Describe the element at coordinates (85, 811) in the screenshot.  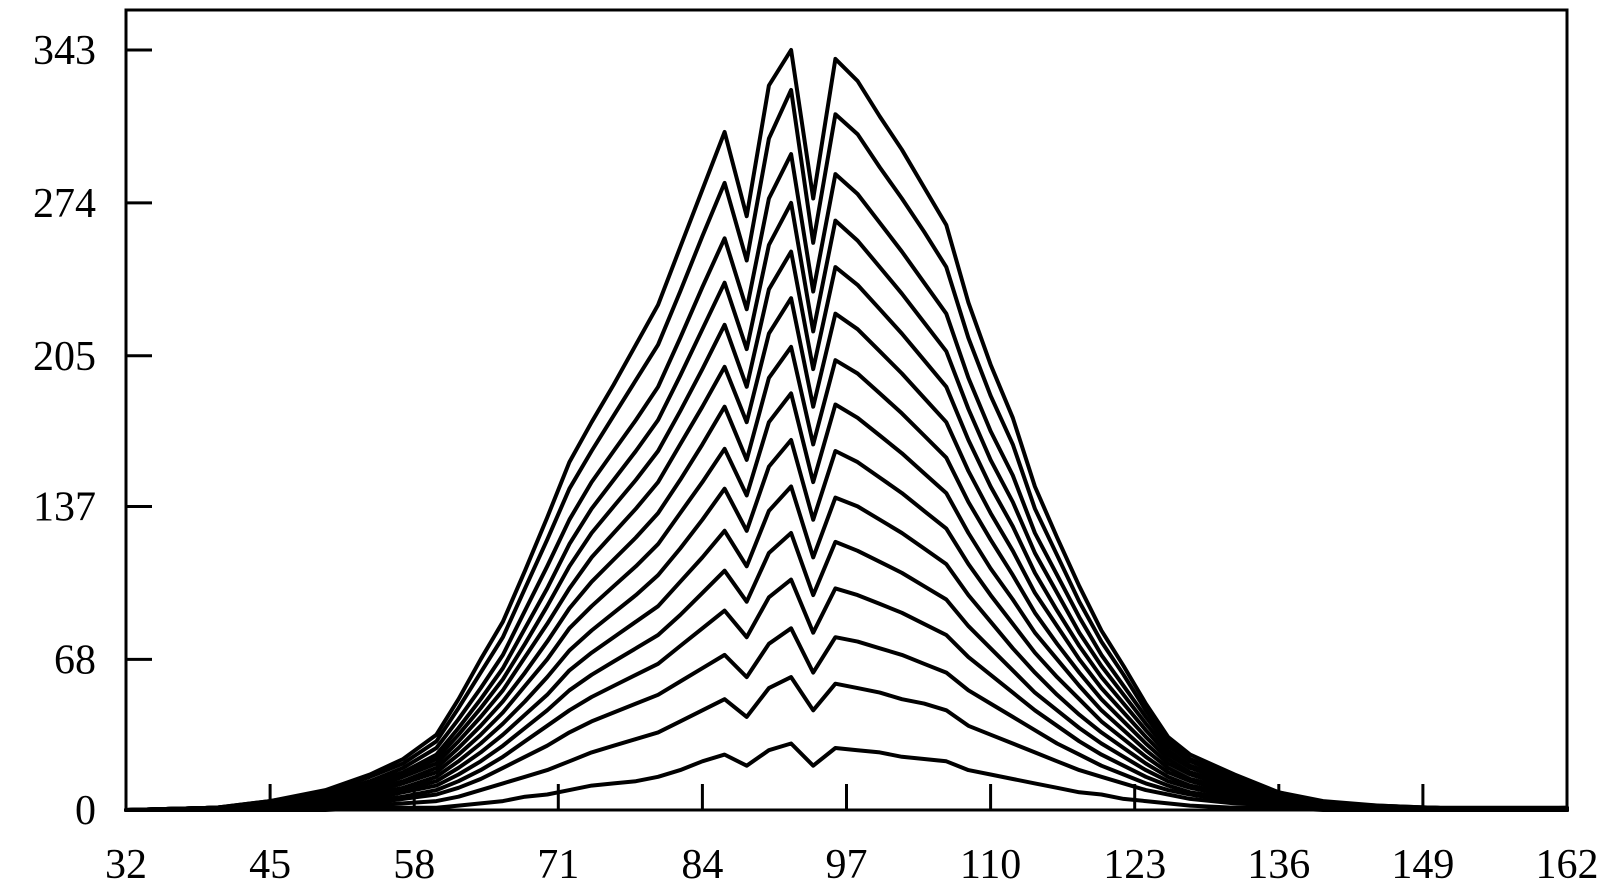
I see `y-tick-label: 0` at that location.